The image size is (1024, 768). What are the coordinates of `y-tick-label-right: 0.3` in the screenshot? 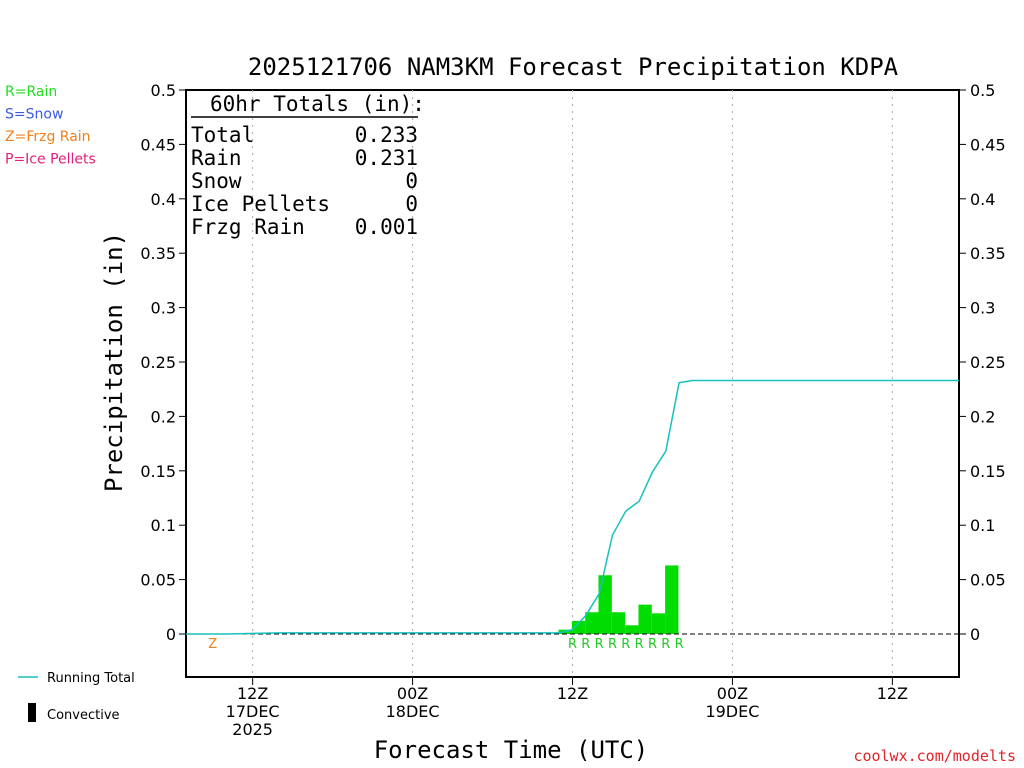 It's located at (982, 308).